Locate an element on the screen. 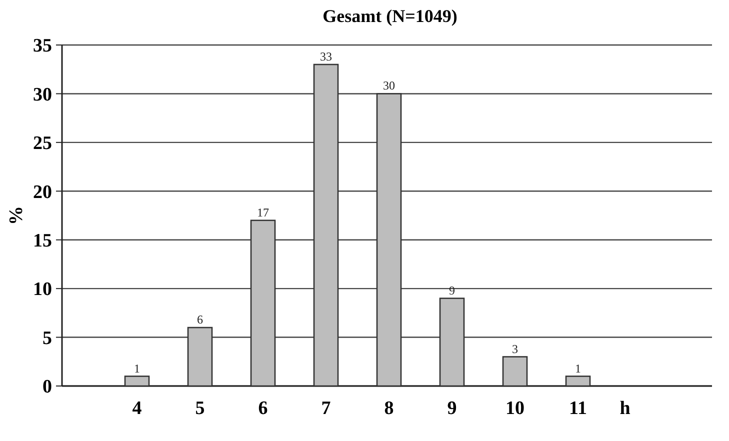 This screenshot has height=441, width=729. x-tick-label: 7 is located at coordinates (326, 408).